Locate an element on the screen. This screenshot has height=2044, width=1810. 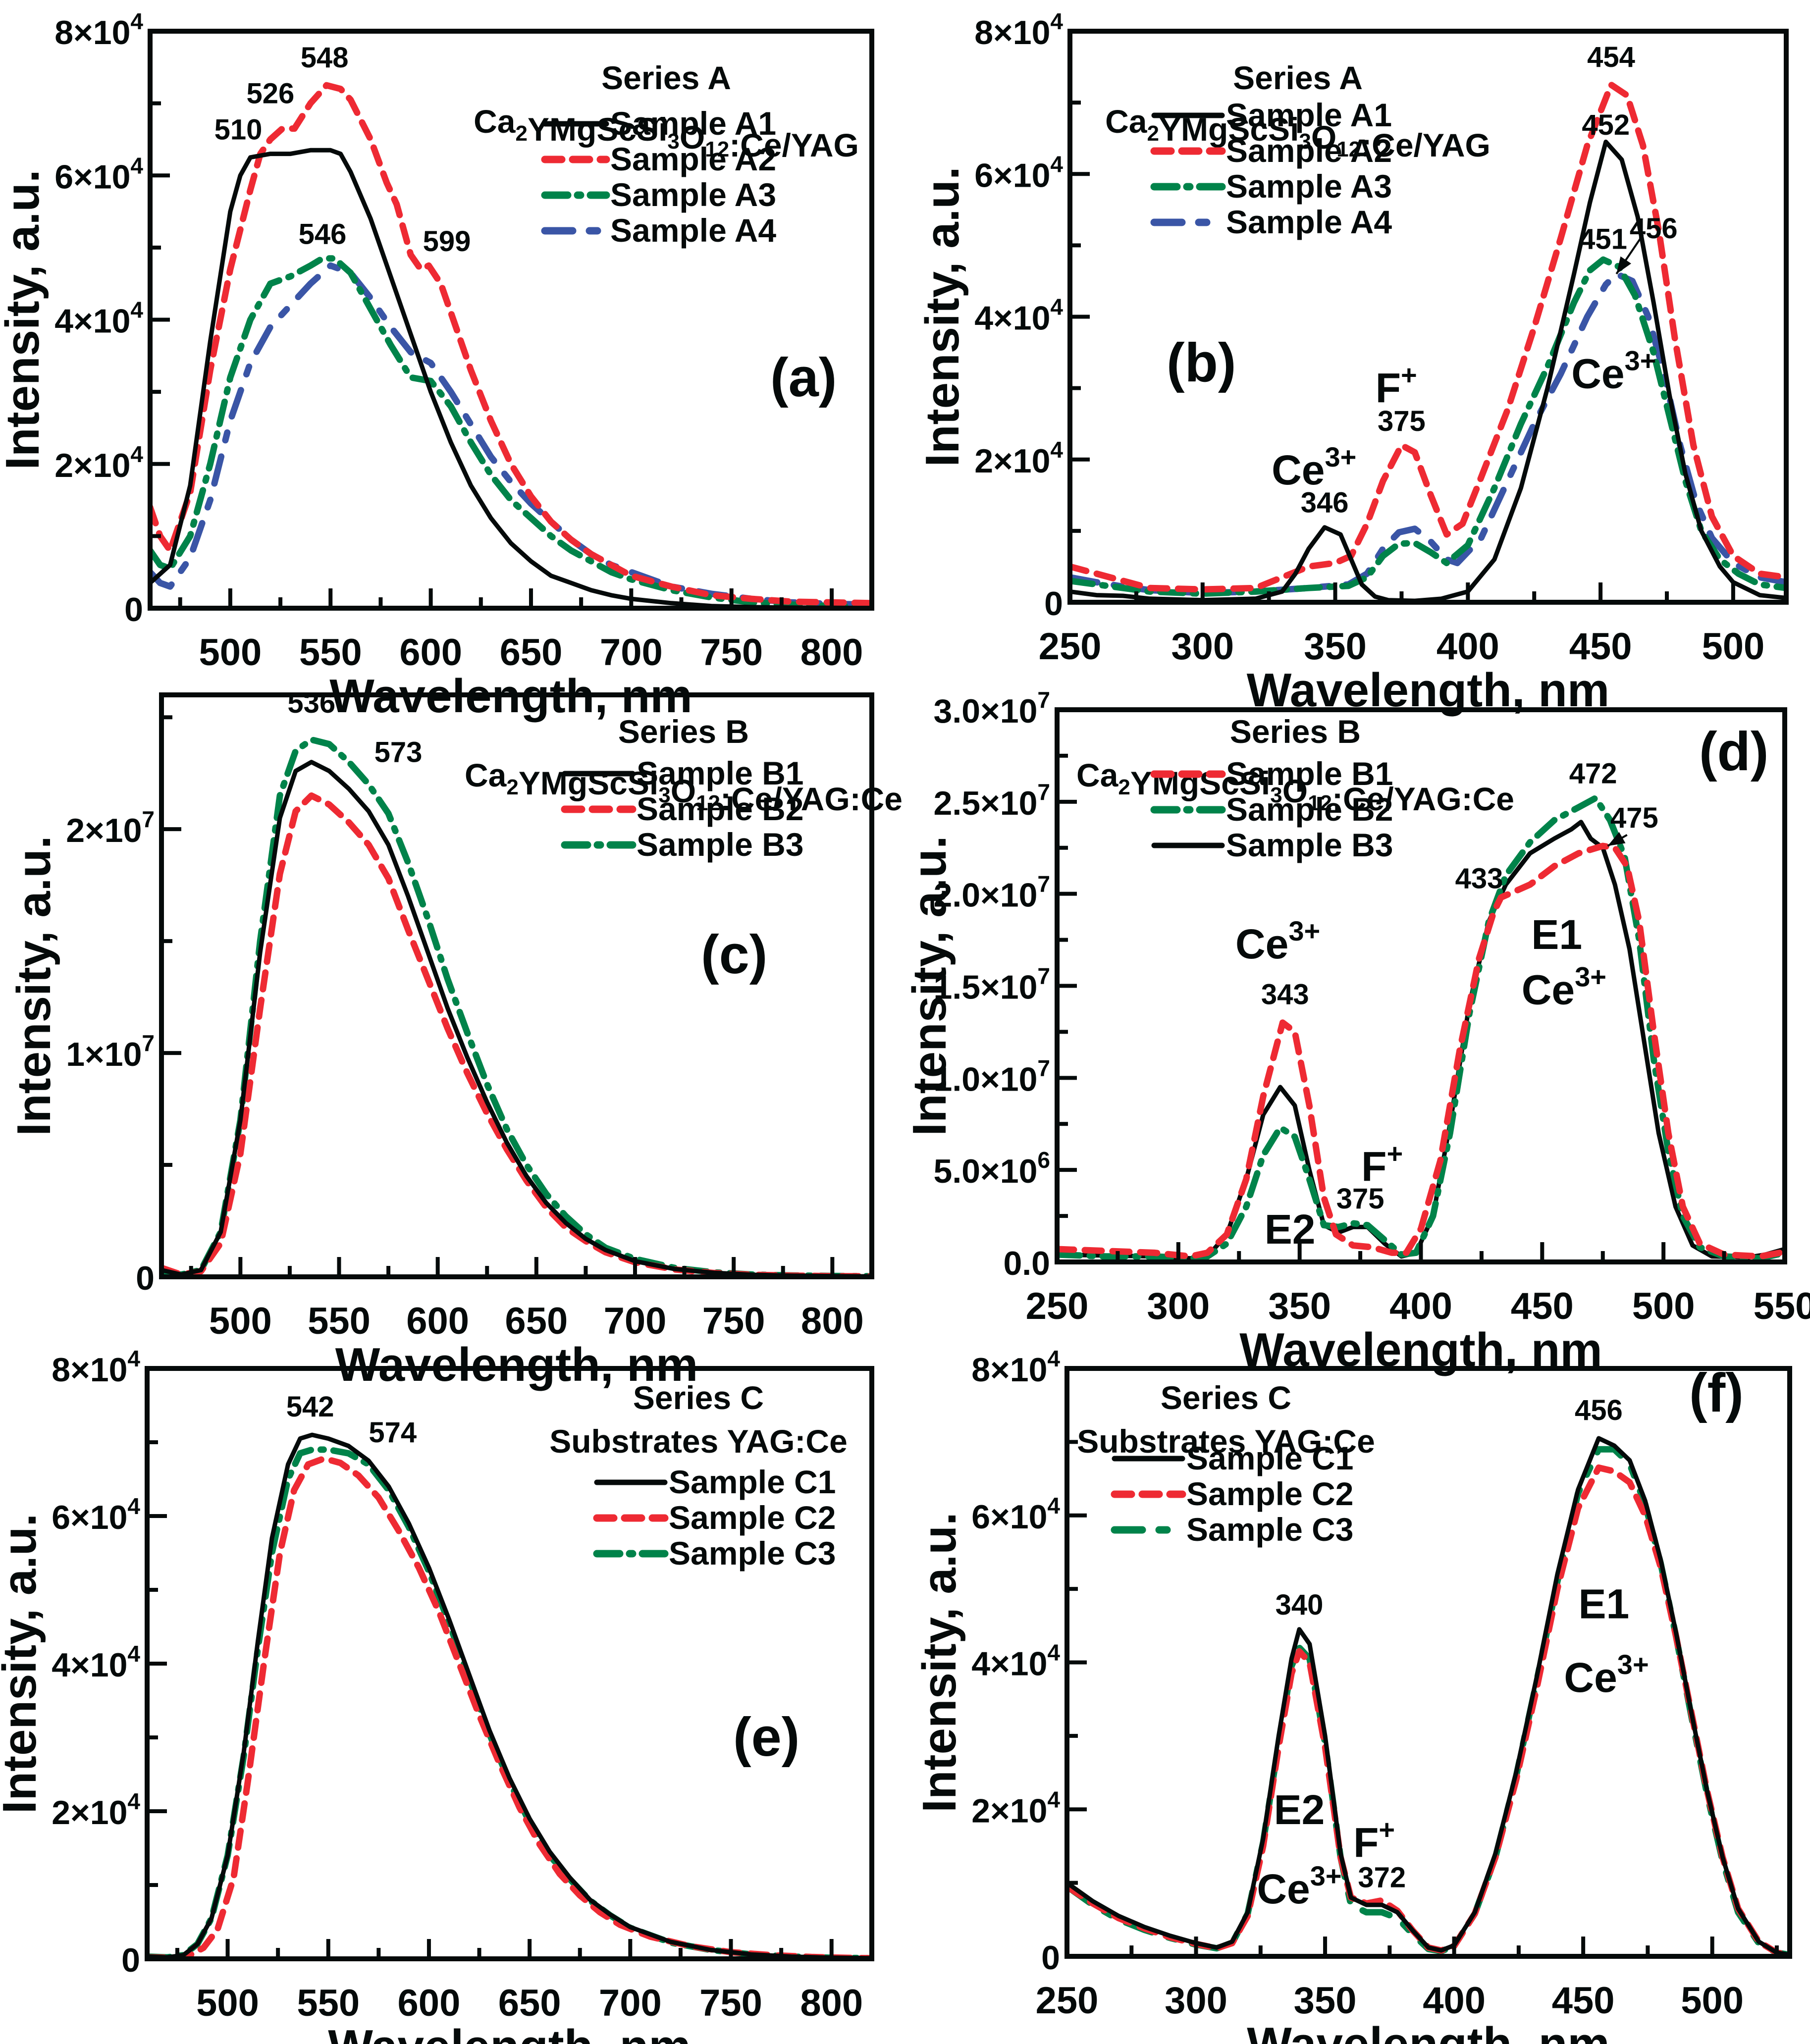
series-line-sample-a2 is located at coordinates (511, 344).